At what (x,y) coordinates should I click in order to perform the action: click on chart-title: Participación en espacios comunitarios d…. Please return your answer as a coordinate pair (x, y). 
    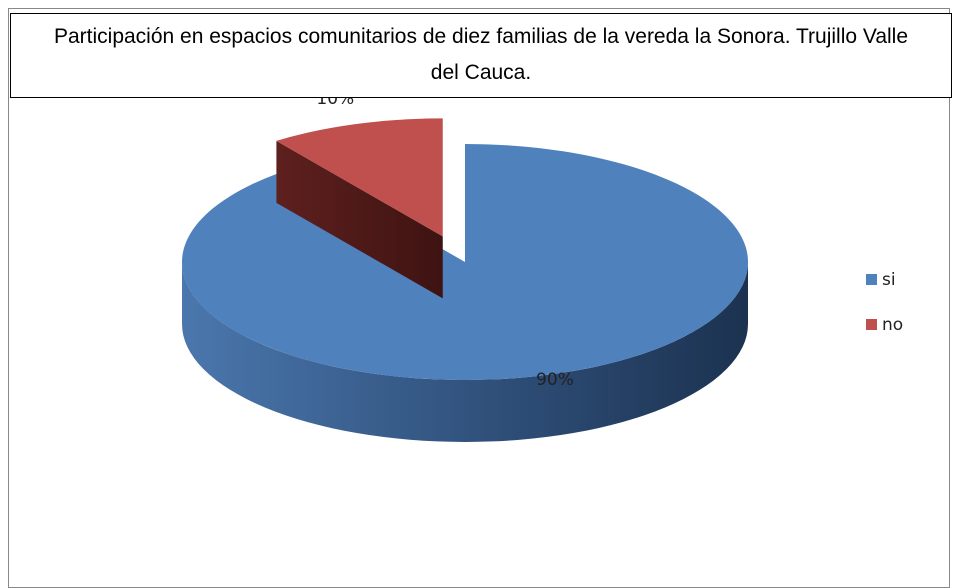
    Looking at the image, I should click on (481, 55).